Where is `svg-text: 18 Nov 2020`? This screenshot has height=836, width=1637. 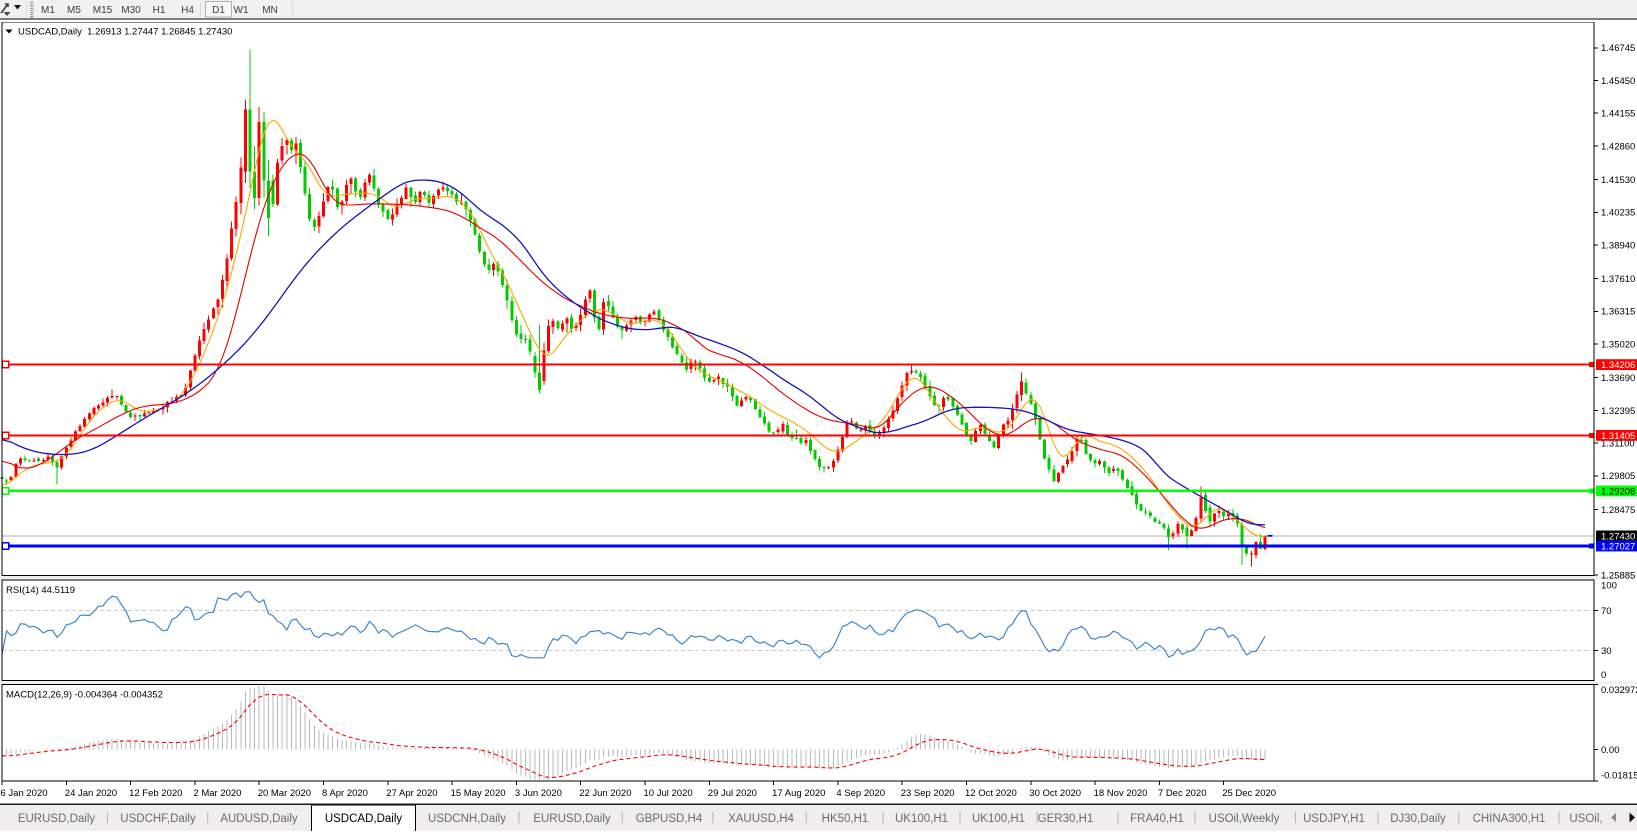 svg-text: 18 Nov 2020 is located at coordinates (1121, 793).